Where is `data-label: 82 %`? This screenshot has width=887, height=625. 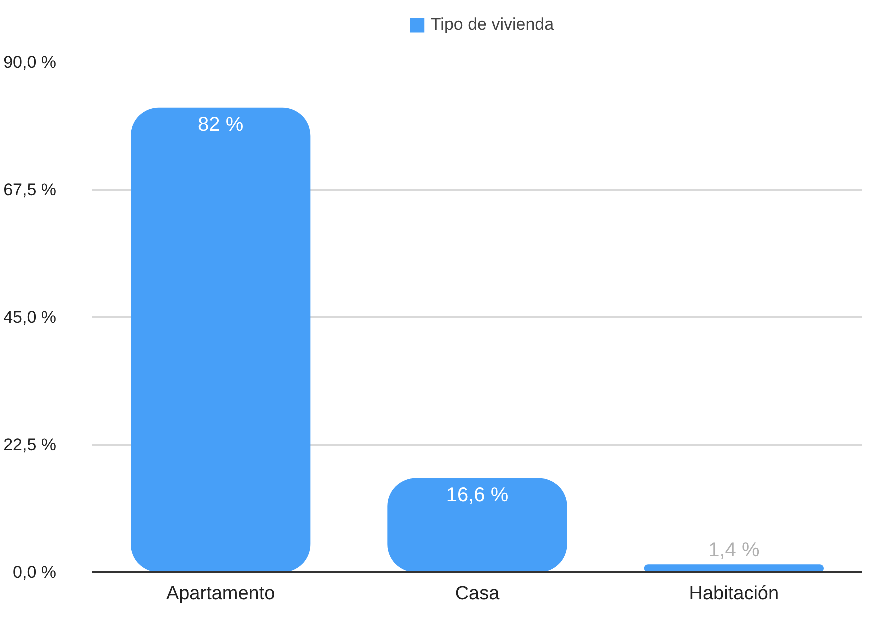
data-label: 82 % is located at coordinates (221, 125).